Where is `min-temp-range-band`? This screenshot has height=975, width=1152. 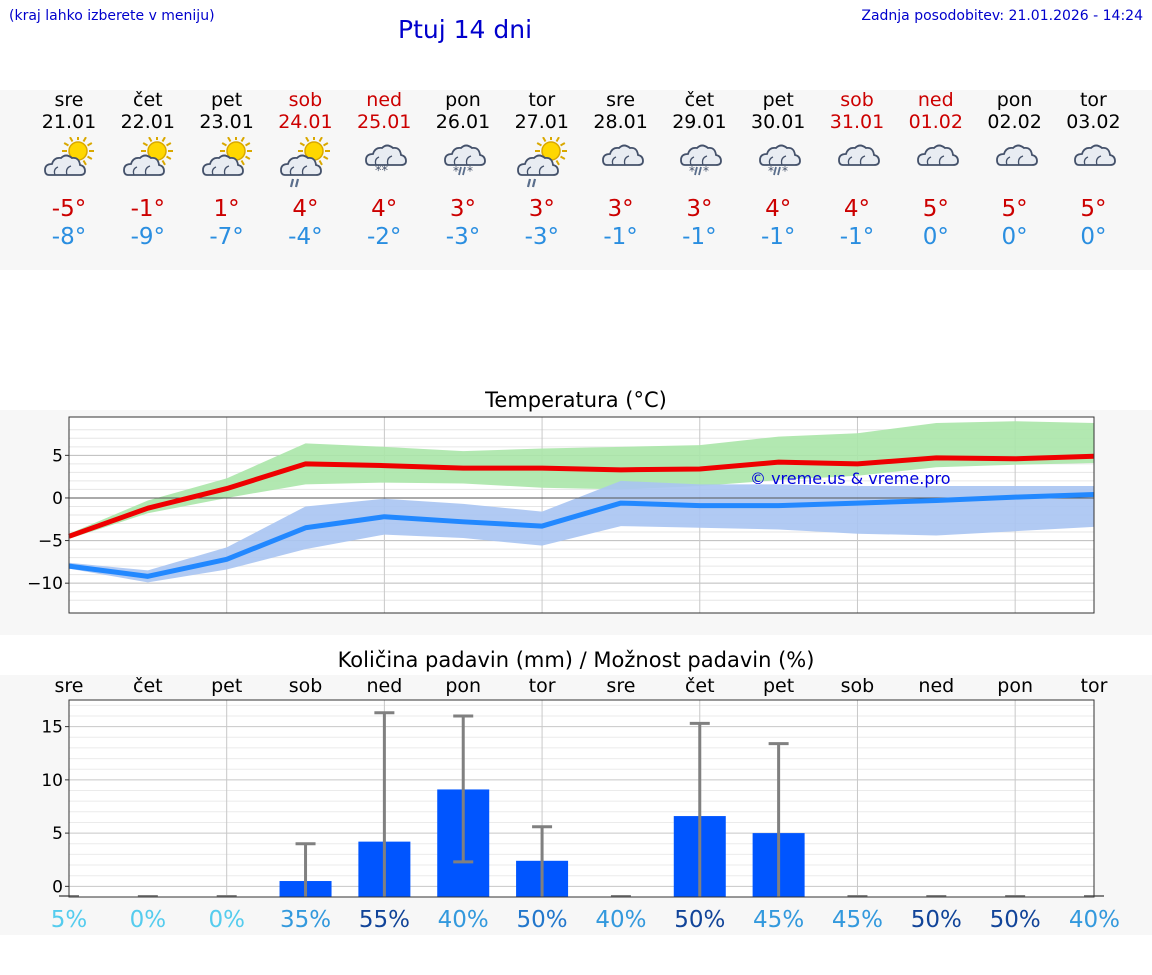 min-temp-range-band is located at coordinates (581, 531).